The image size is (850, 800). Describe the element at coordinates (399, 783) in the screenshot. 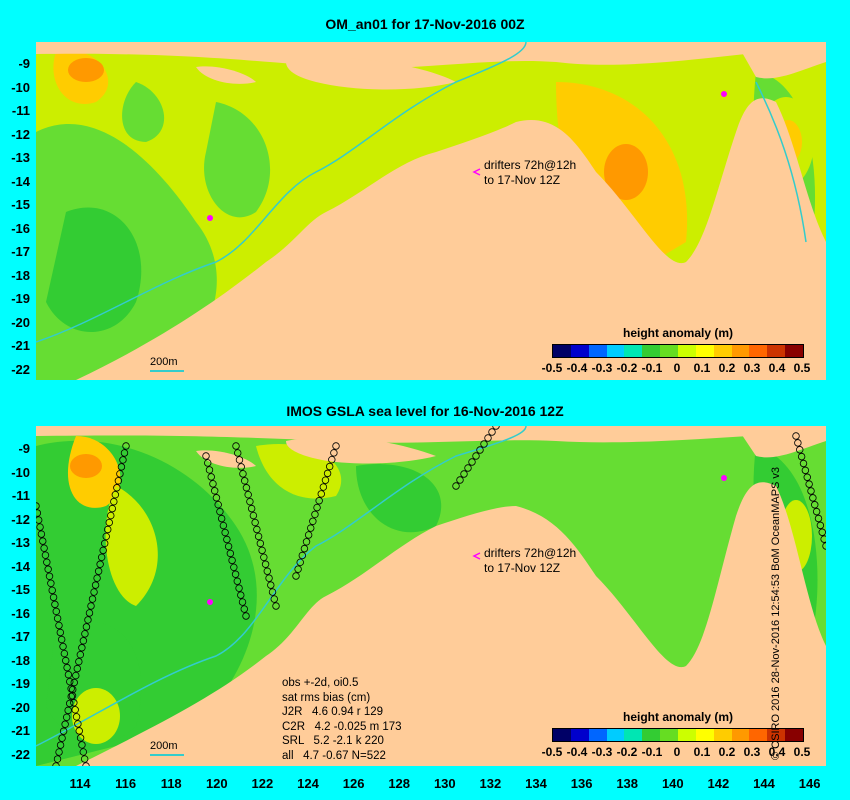

I see `longitude-tick-label: 128` at that location.